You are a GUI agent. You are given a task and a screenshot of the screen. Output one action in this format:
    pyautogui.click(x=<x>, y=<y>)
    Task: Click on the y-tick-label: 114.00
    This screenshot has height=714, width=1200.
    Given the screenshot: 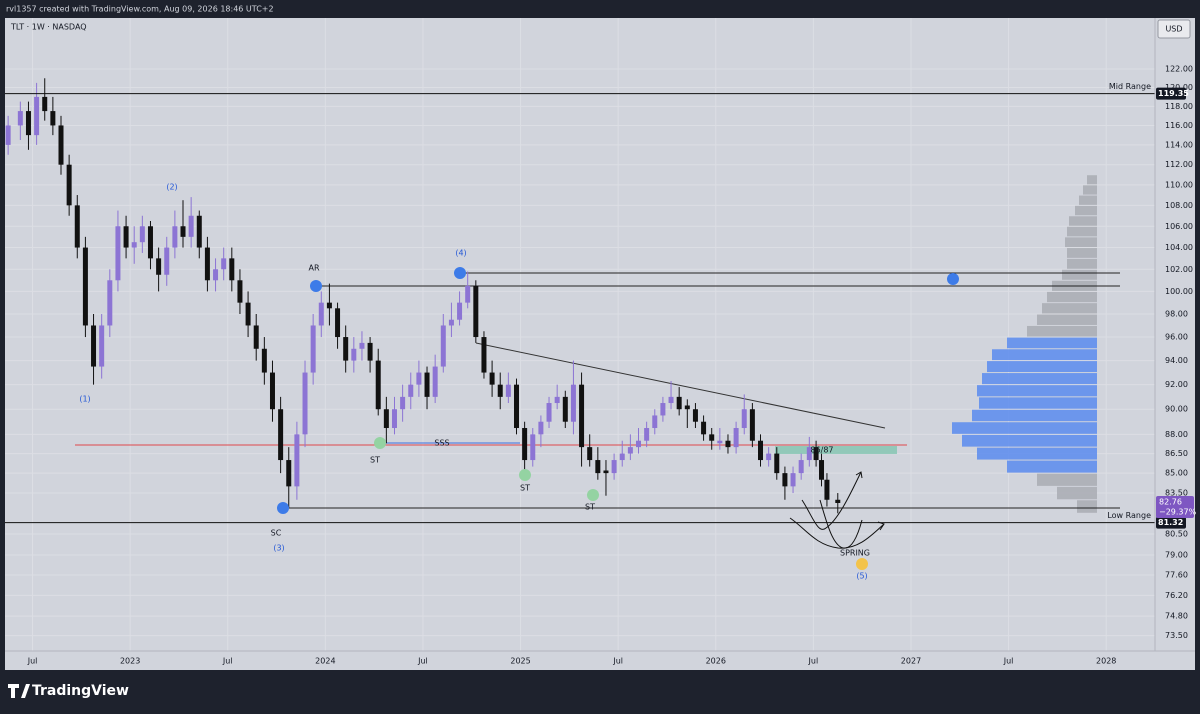 What is the action you would take?
    pyautogui.click(x=1179, y=144)
    